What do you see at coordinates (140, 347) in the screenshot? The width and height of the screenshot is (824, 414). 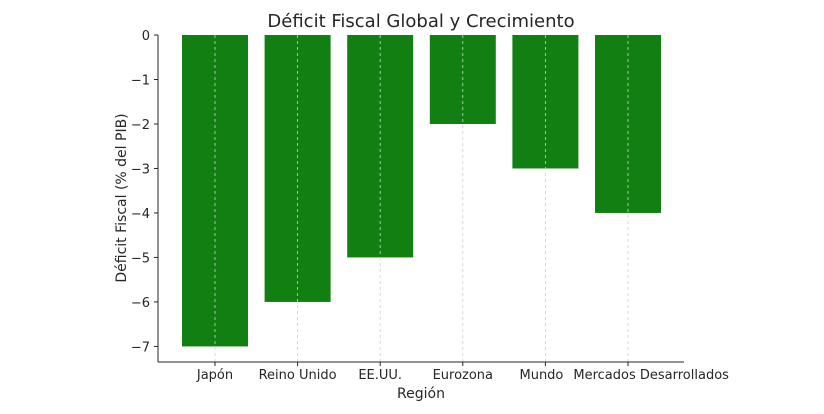 I see `y-tick-label: −7` at bounding box center [140, 347].